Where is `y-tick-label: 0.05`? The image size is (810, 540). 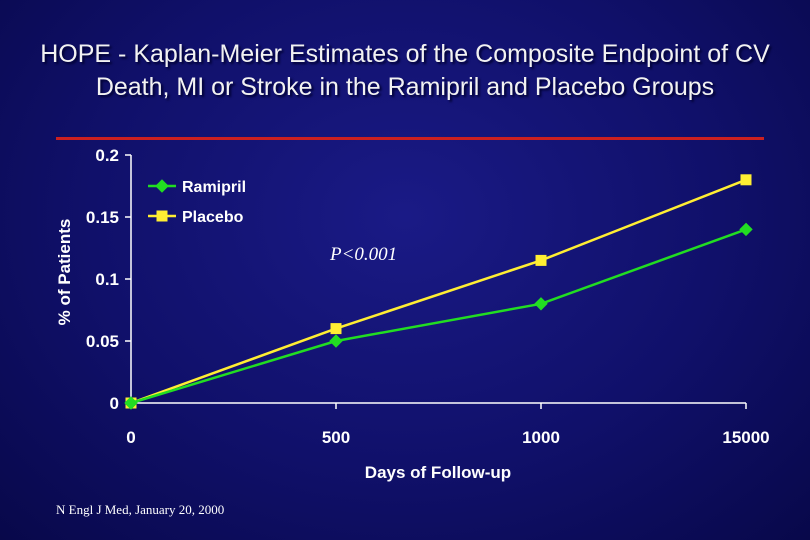
y-tick-label: 0.05 is located at coordinates (102, 341).